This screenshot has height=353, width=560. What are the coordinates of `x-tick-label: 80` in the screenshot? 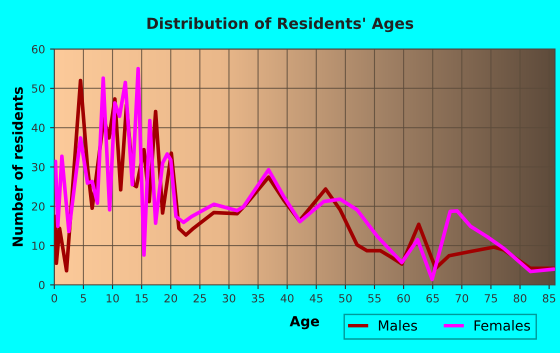 It's located at (520, 298).